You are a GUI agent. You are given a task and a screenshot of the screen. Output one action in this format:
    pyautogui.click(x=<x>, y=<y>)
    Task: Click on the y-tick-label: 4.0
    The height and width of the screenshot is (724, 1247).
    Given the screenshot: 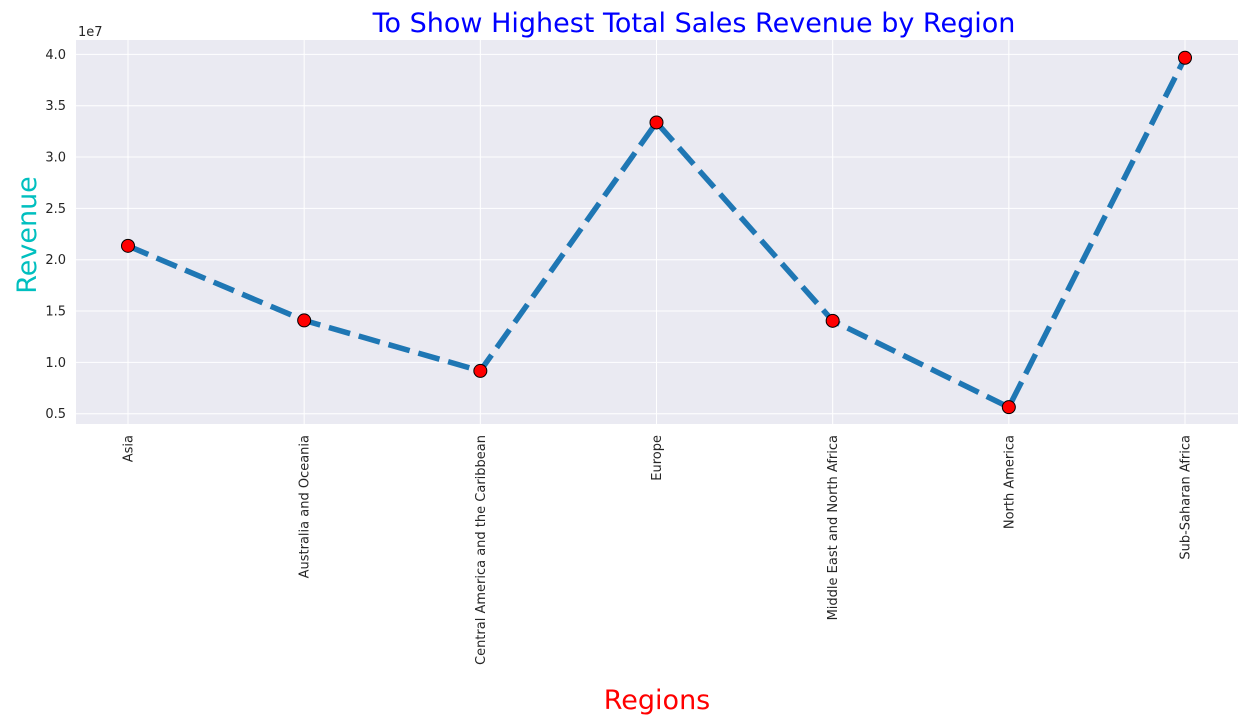 What is the action you would take?
    pyautogui.click(x=55, y=55)
    